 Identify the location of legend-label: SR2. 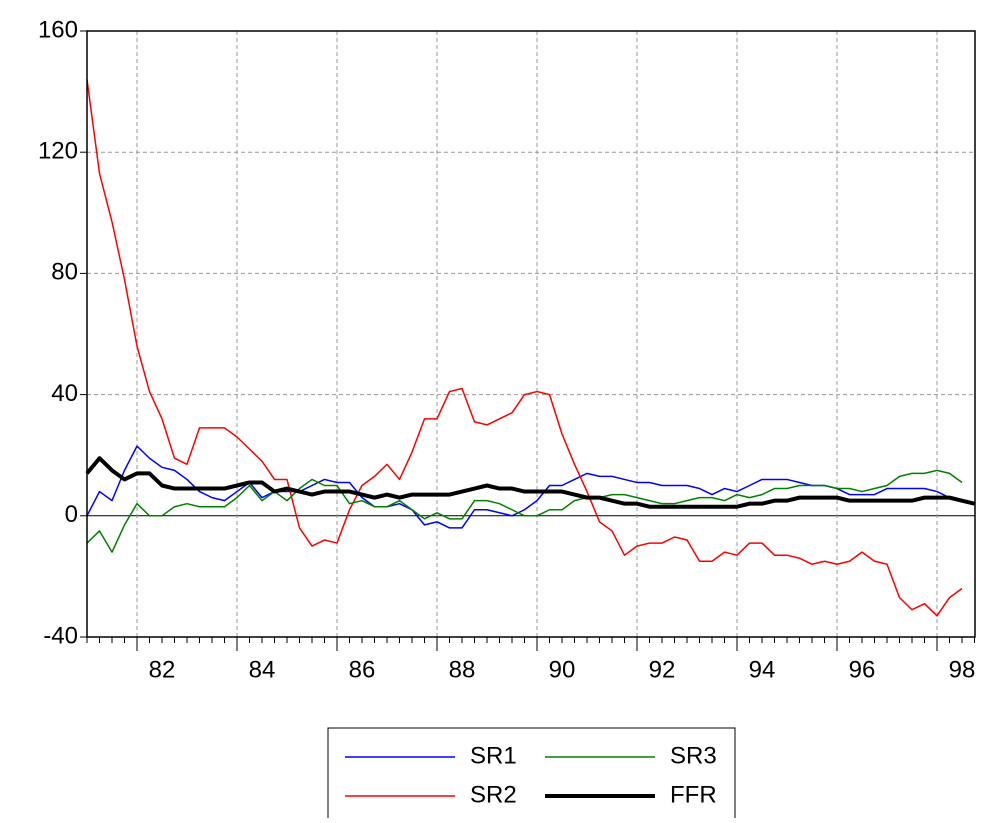
(493, 794).